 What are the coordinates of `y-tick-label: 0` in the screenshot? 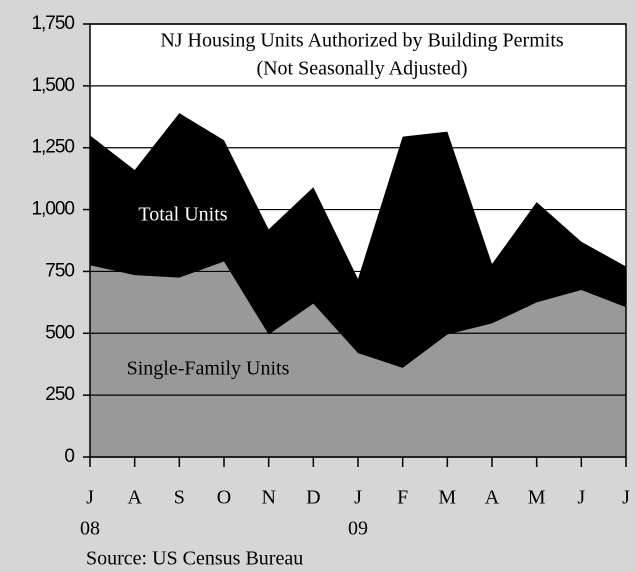 It's located at (69, 456).